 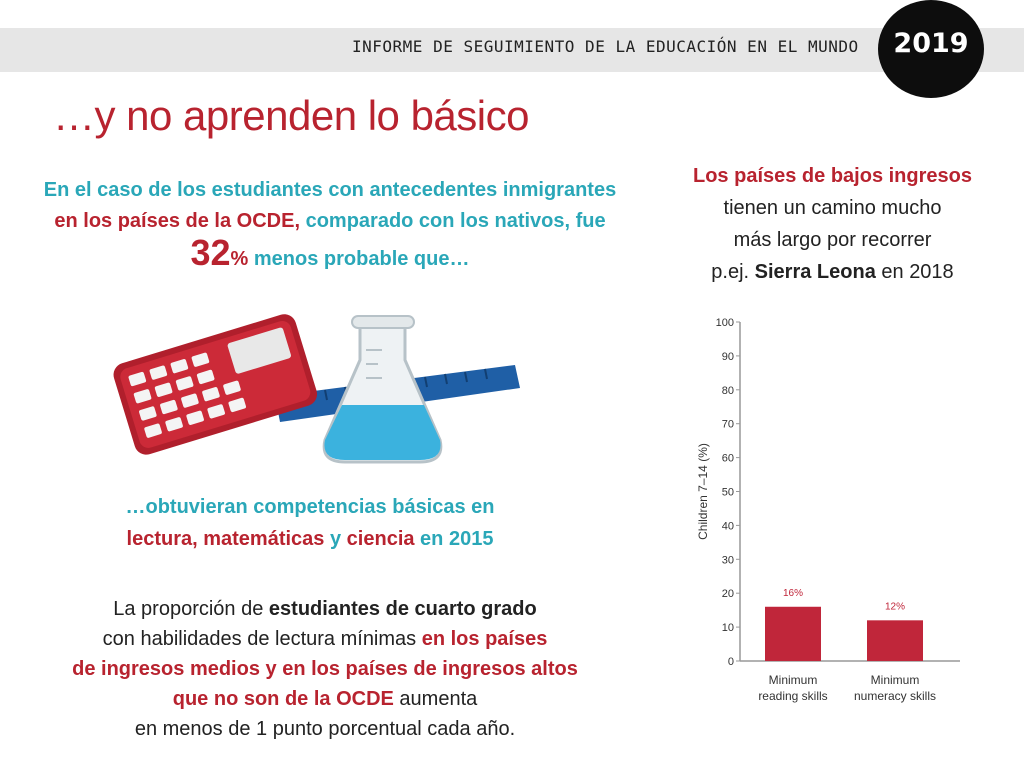 What do you see at coordinates (895, 696) in the screenshot?
I see `x-category-label: numeracy skills` at bounding box center [895, 696].